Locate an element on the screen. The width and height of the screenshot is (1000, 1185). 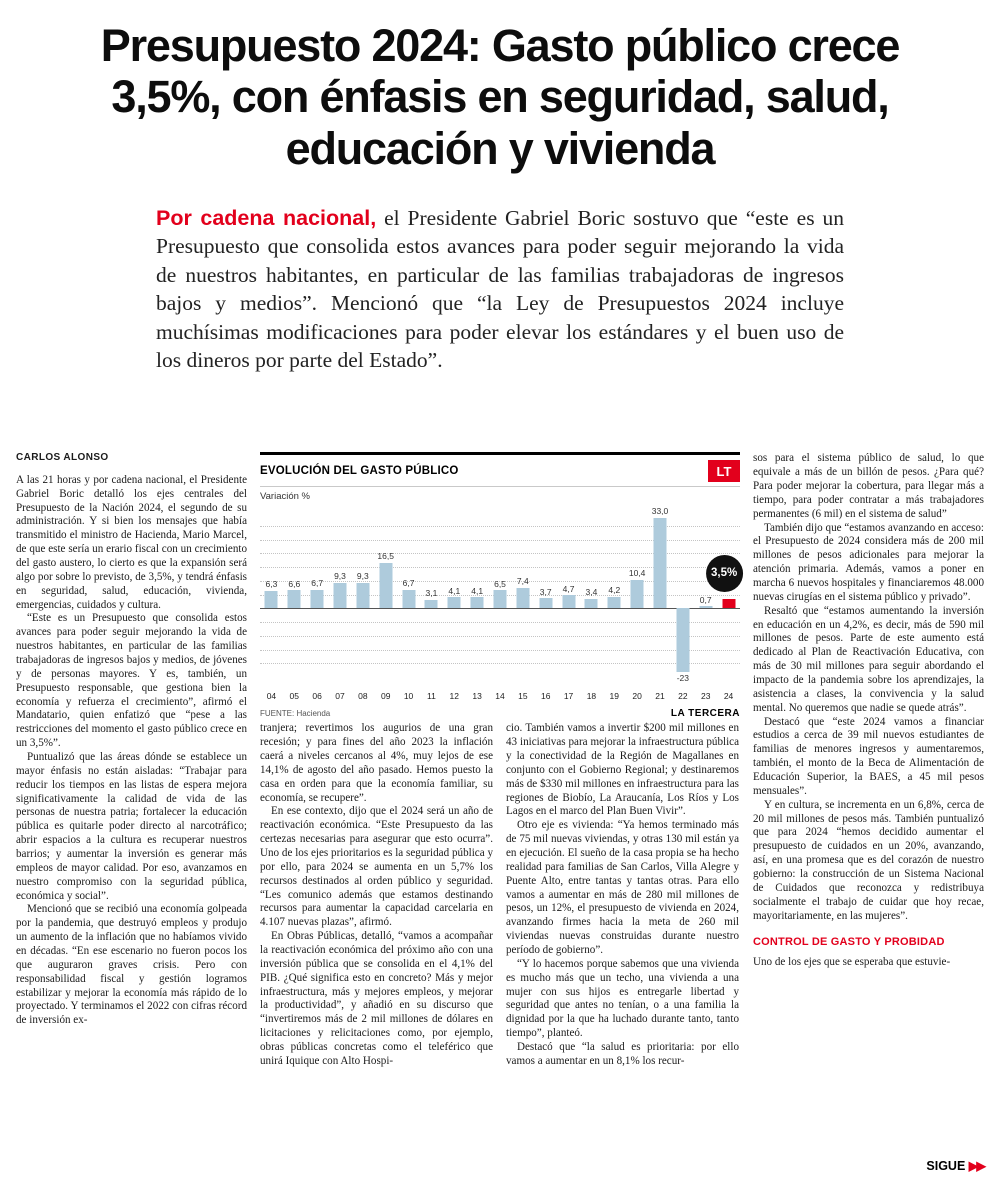
value-label: 6,6 is located at coordinates (294, 583).